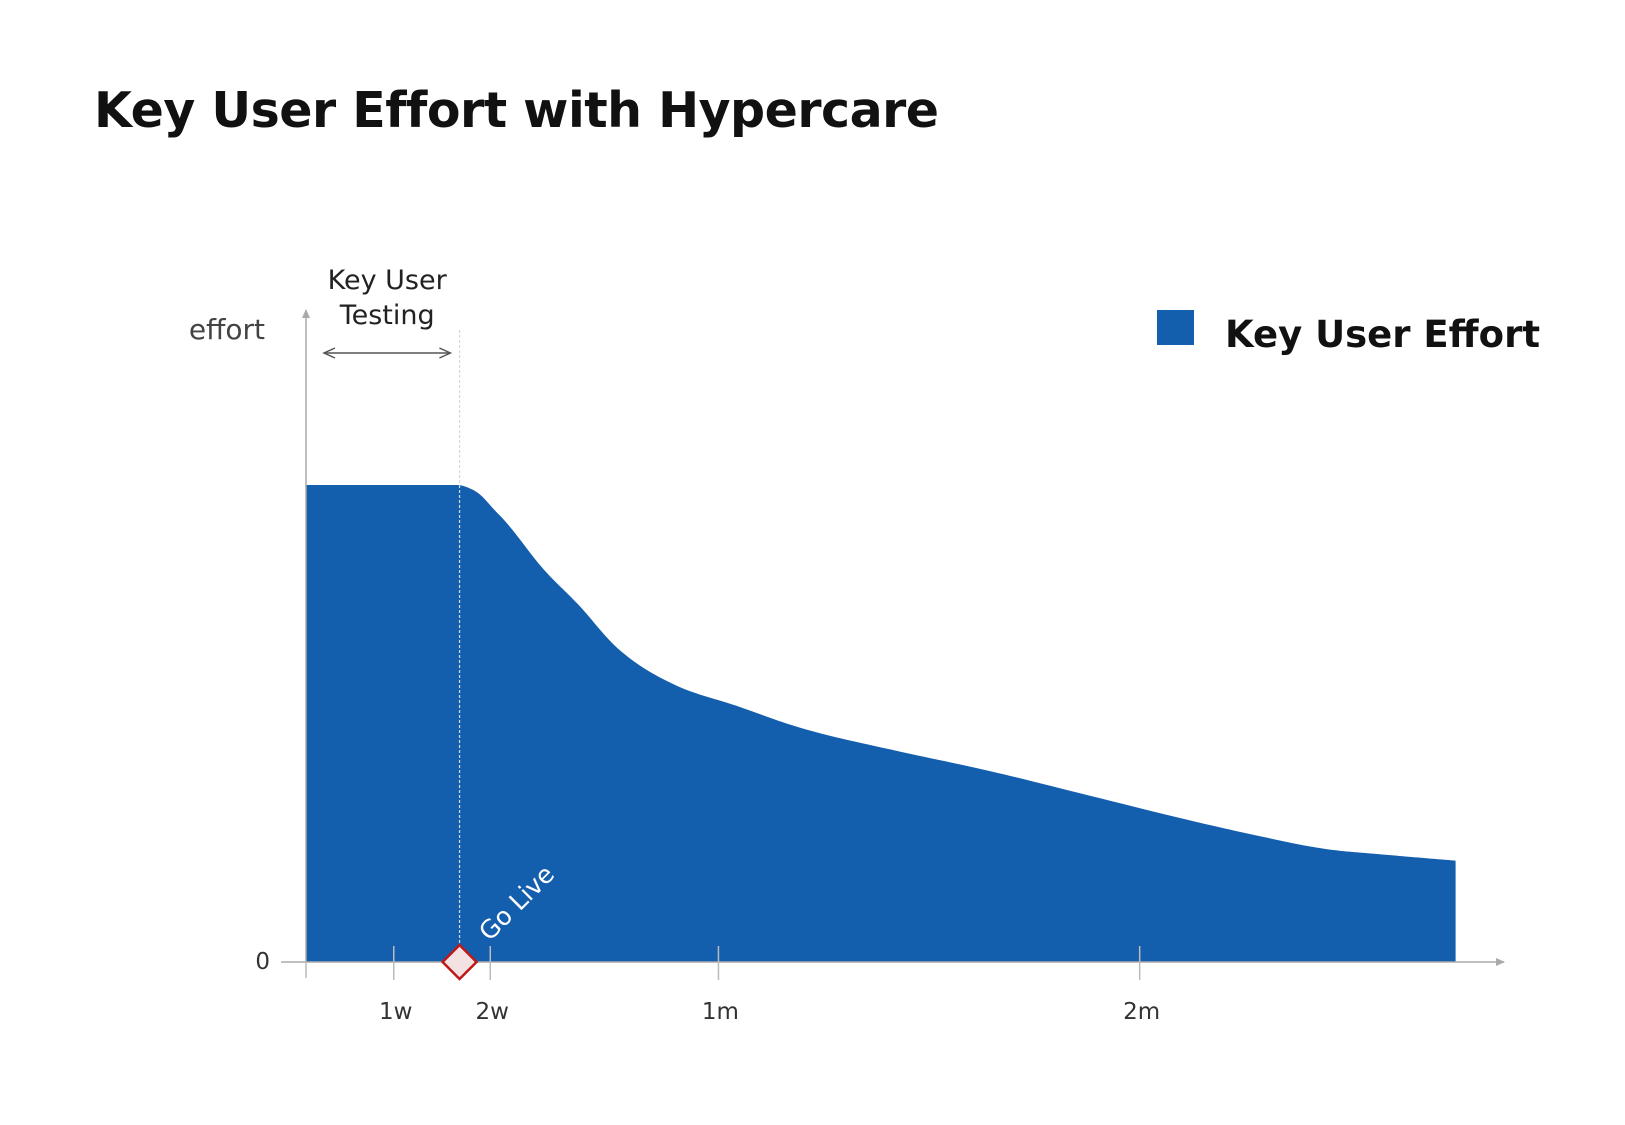  Describe the element at coordinates (1175, 327) in the screenshot. I see `legend-swatch` at that location.